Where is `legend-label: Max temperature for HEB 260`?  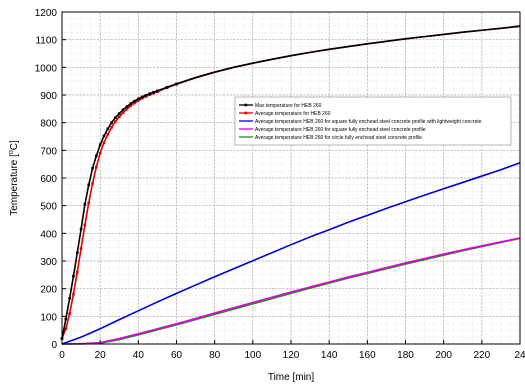 legend-label: Max temperature for HEB 260 is located at coordinates (288, 106).